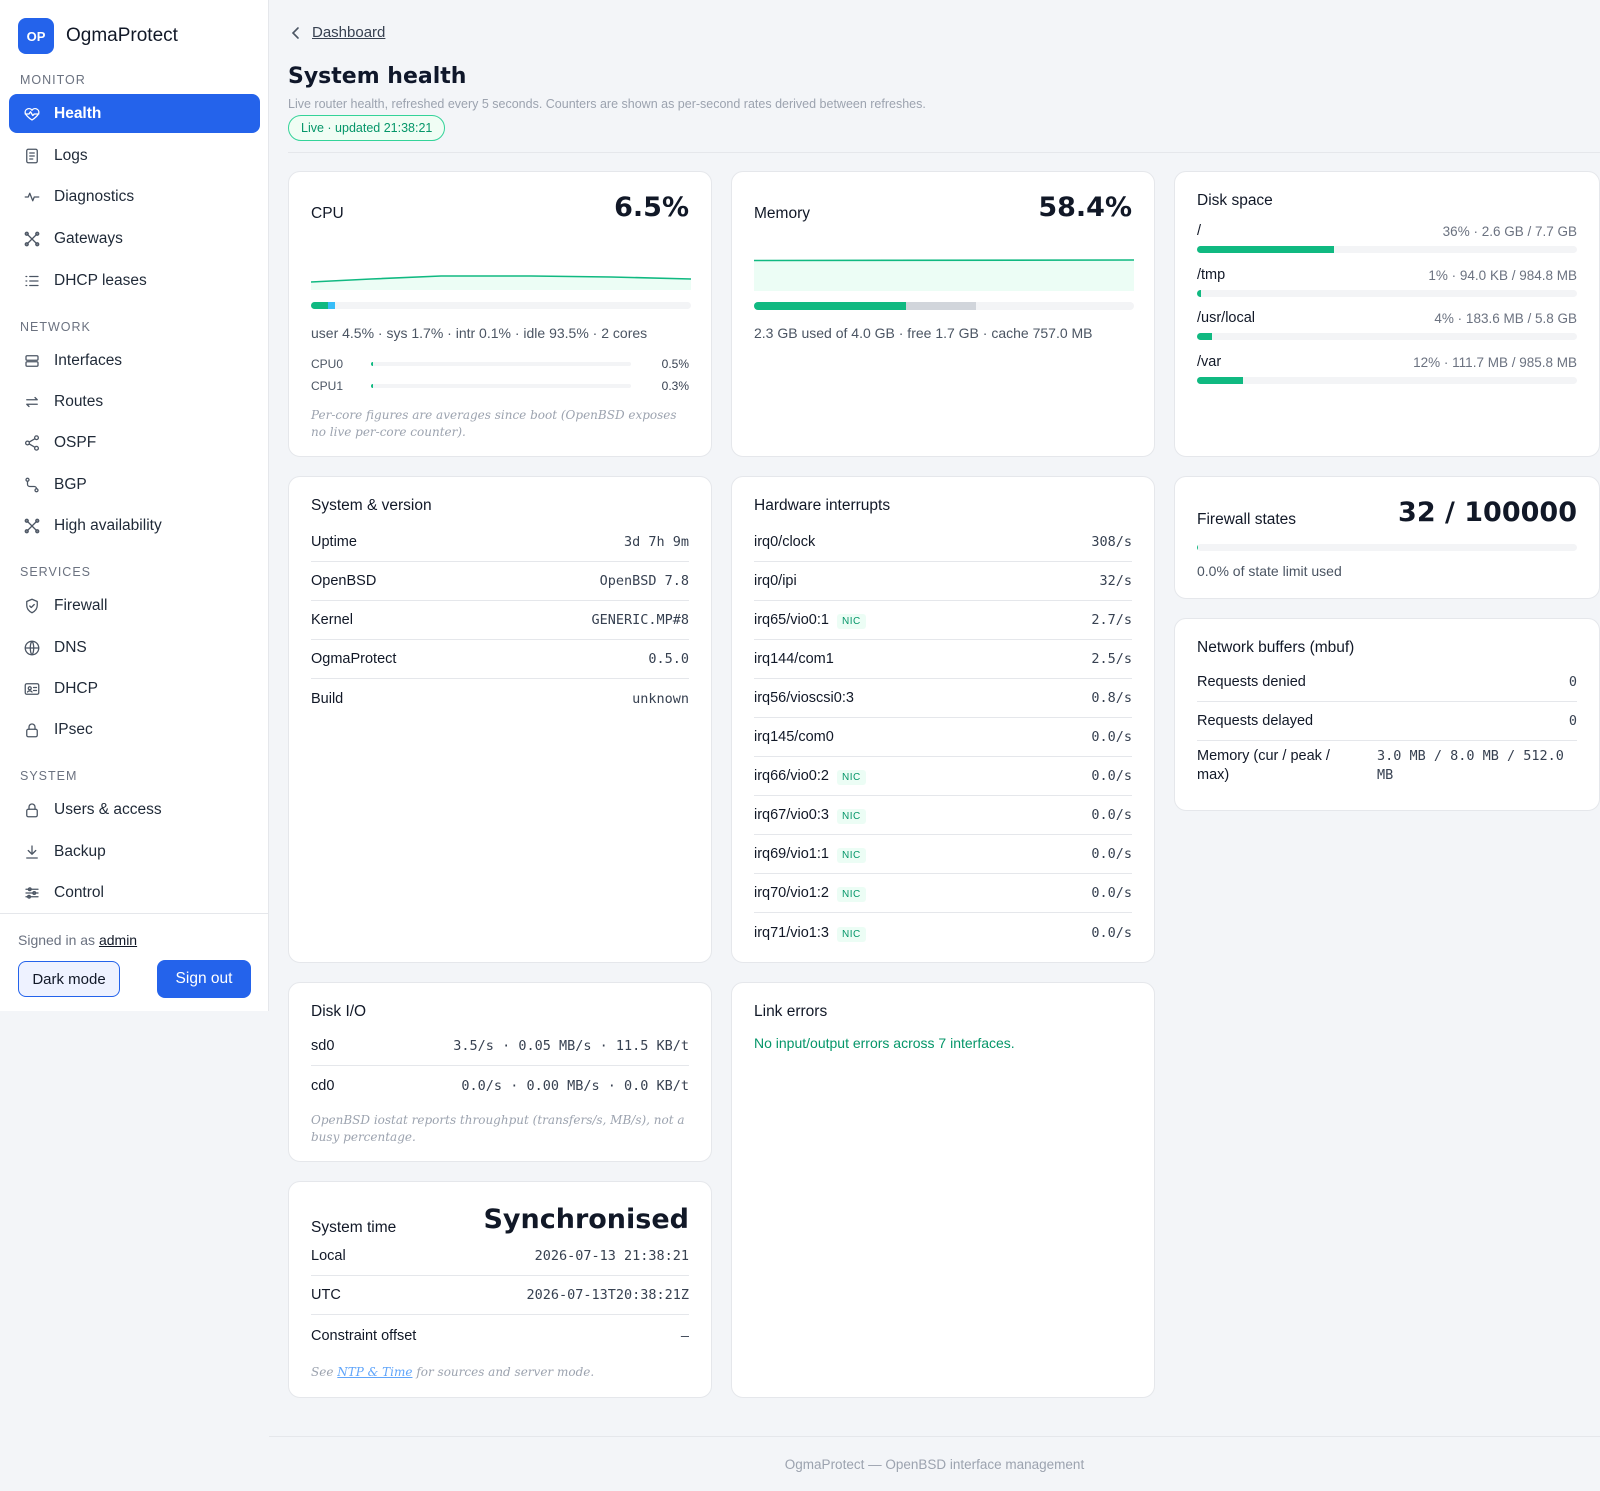 The width and height of the screenshot is (1600, 1491). I want to click on kv-key: Constraint offset, so click(364, 1335).